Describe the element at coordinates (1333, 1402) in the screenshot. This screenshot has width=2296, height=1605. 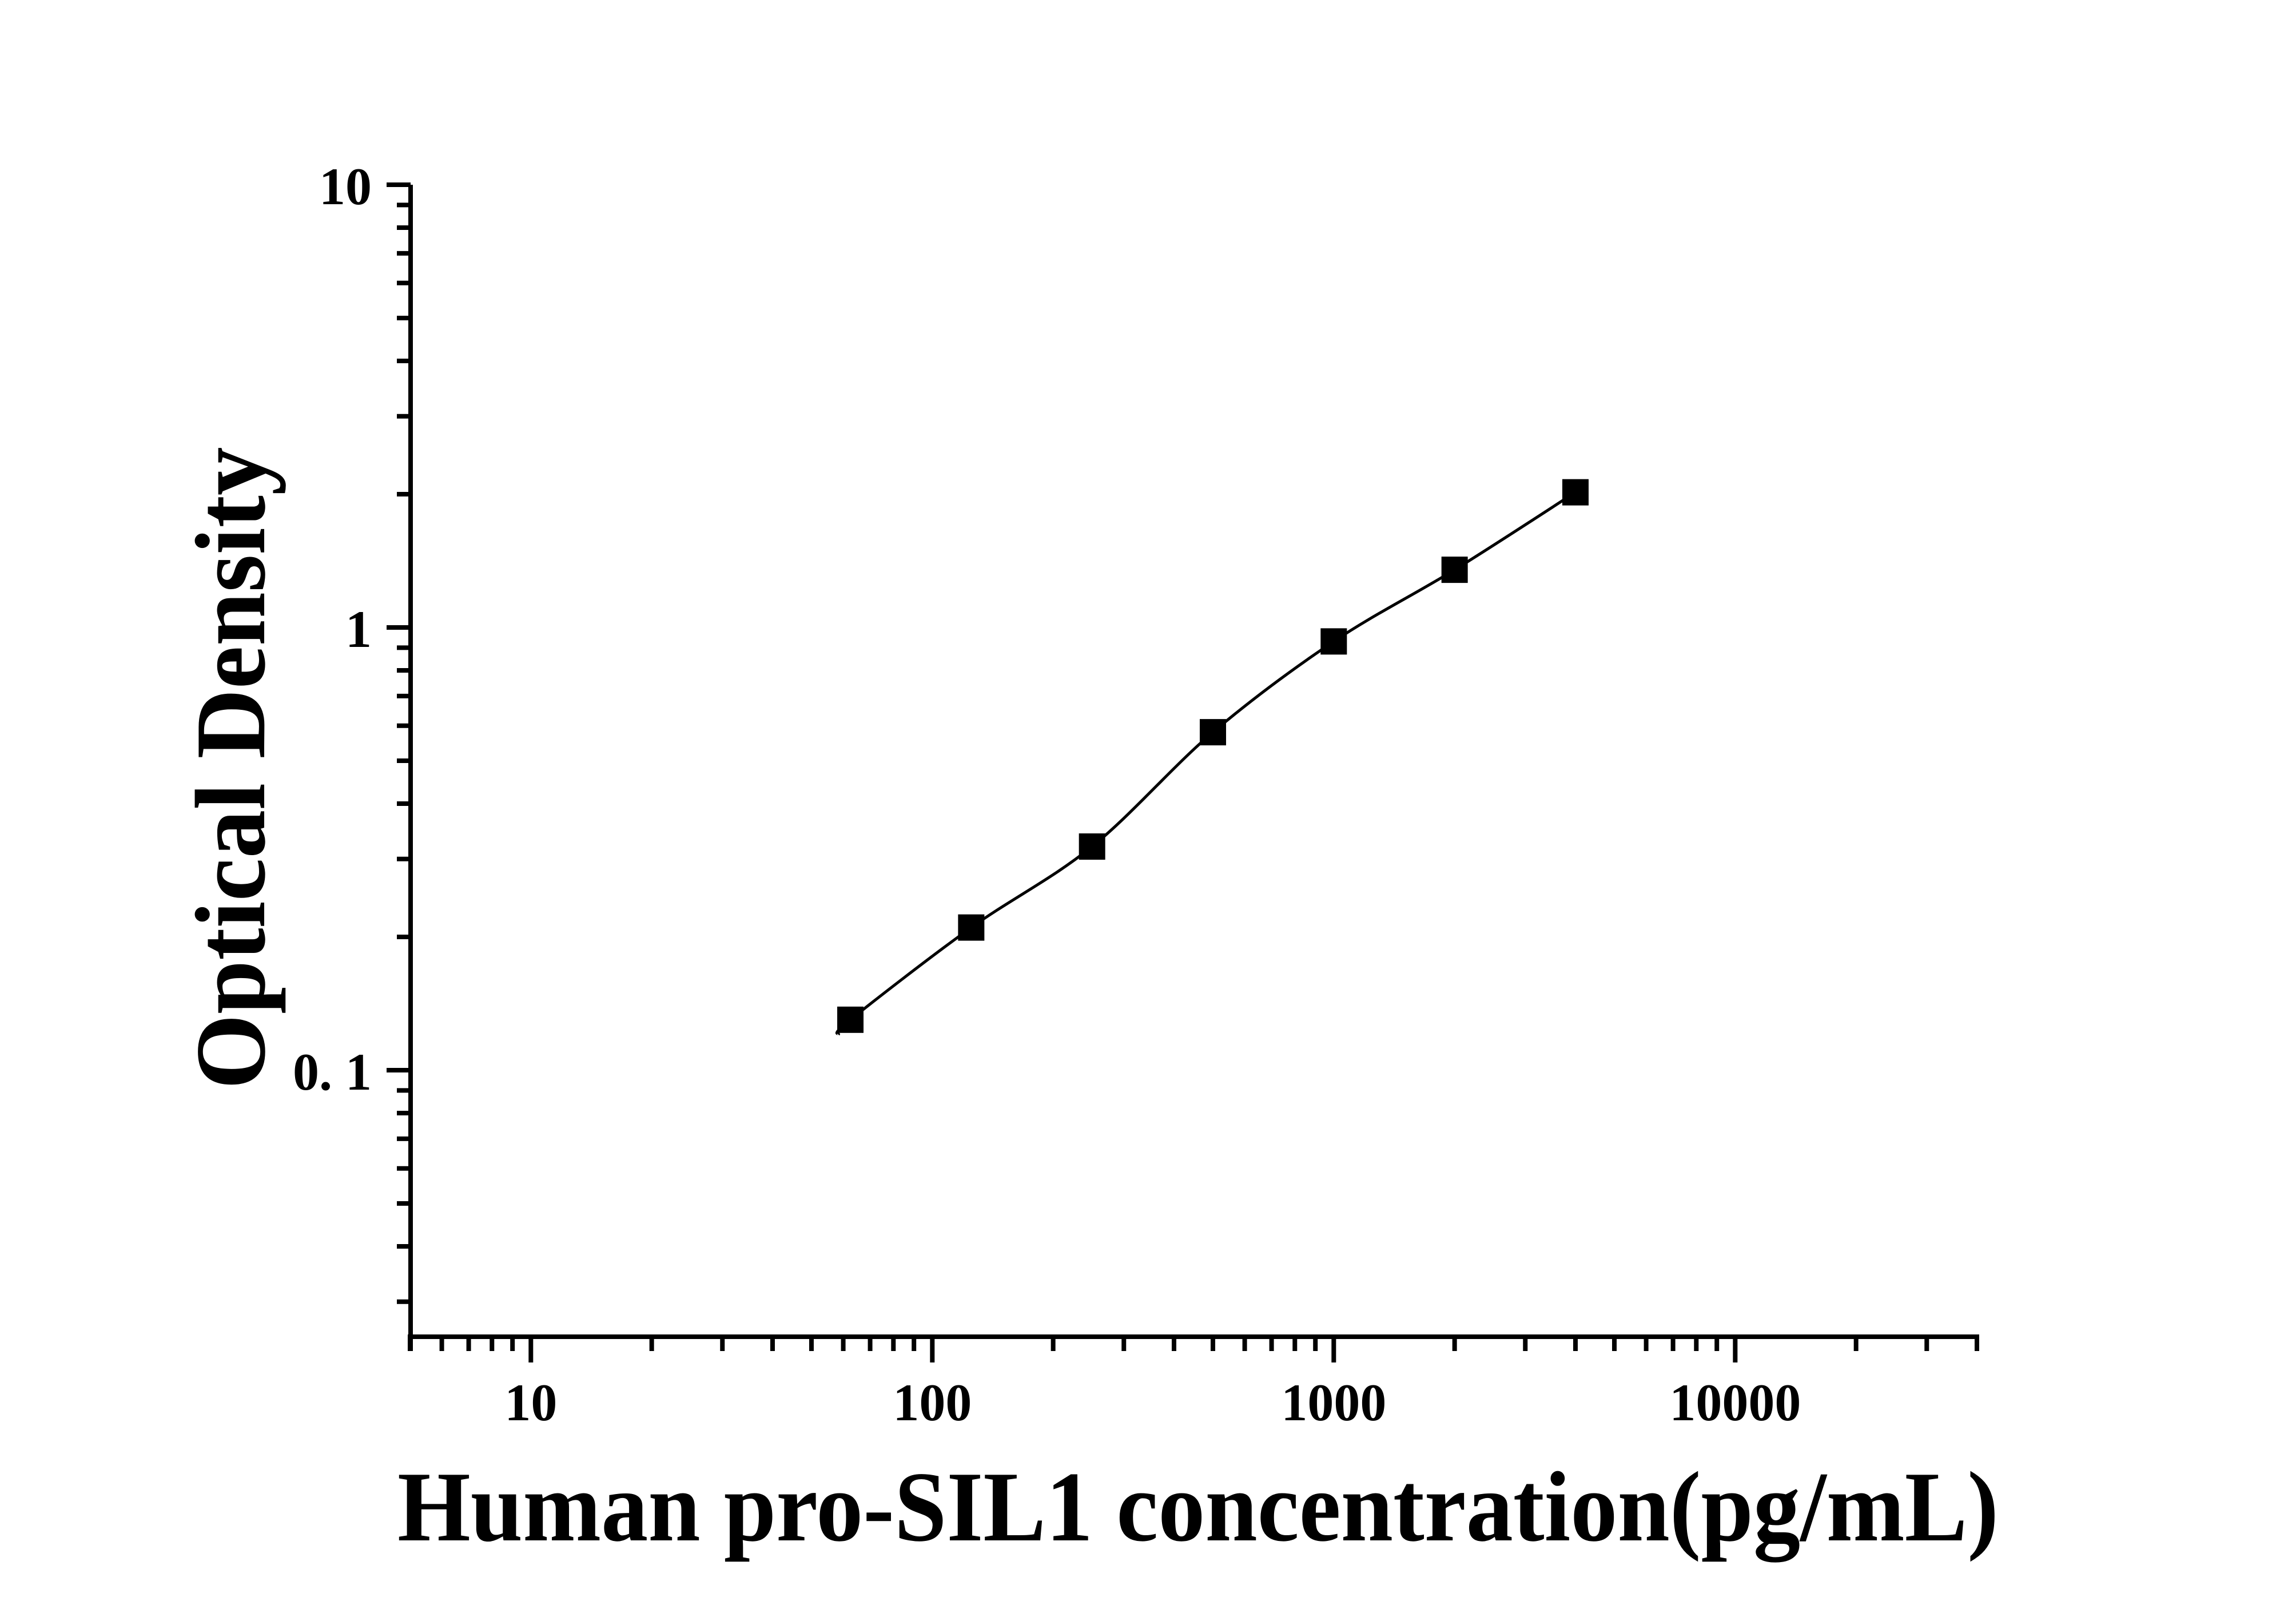
I see `x-tick-label: 1000` at that location.